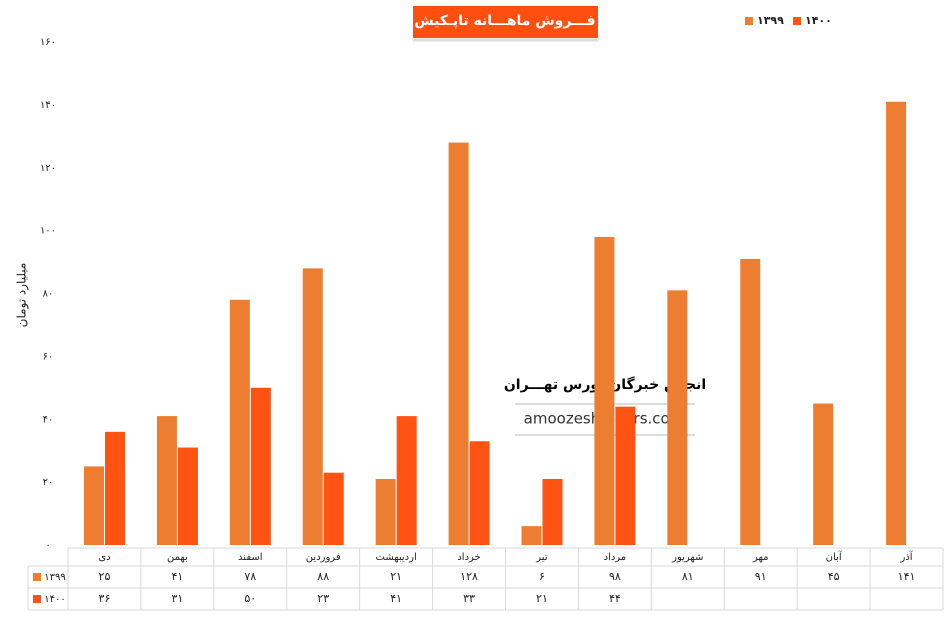 The height and width of the screenshot is (632, 951). Describe the element at coordinates (469, 576) in the screenshot. I see `table-value: ۱۲۸` at that location.